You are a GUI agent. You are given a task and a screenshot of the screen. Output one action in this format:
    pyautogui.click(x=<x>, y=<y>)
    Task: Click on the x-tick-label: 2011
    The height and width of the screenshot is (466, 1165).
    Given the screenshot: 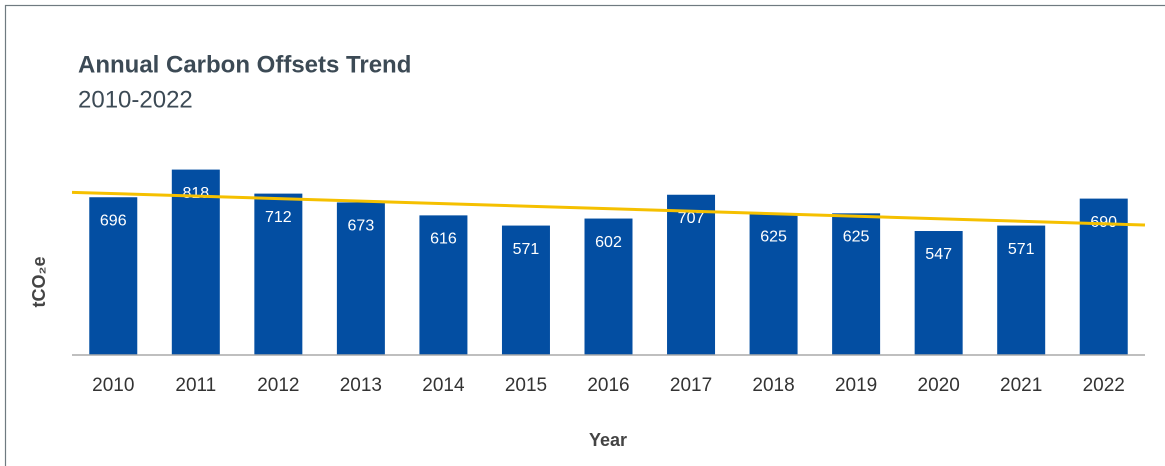 What is the action you would take?
    pyautogui.click(x=195, y=385)
    